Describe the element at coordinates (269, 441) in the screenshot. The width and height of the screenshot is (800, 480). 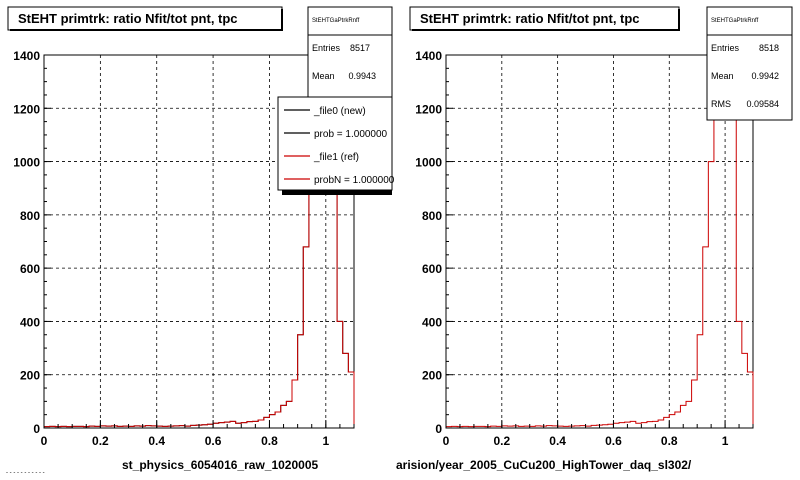
I see `left-xtick-label: 0.8` at that location.